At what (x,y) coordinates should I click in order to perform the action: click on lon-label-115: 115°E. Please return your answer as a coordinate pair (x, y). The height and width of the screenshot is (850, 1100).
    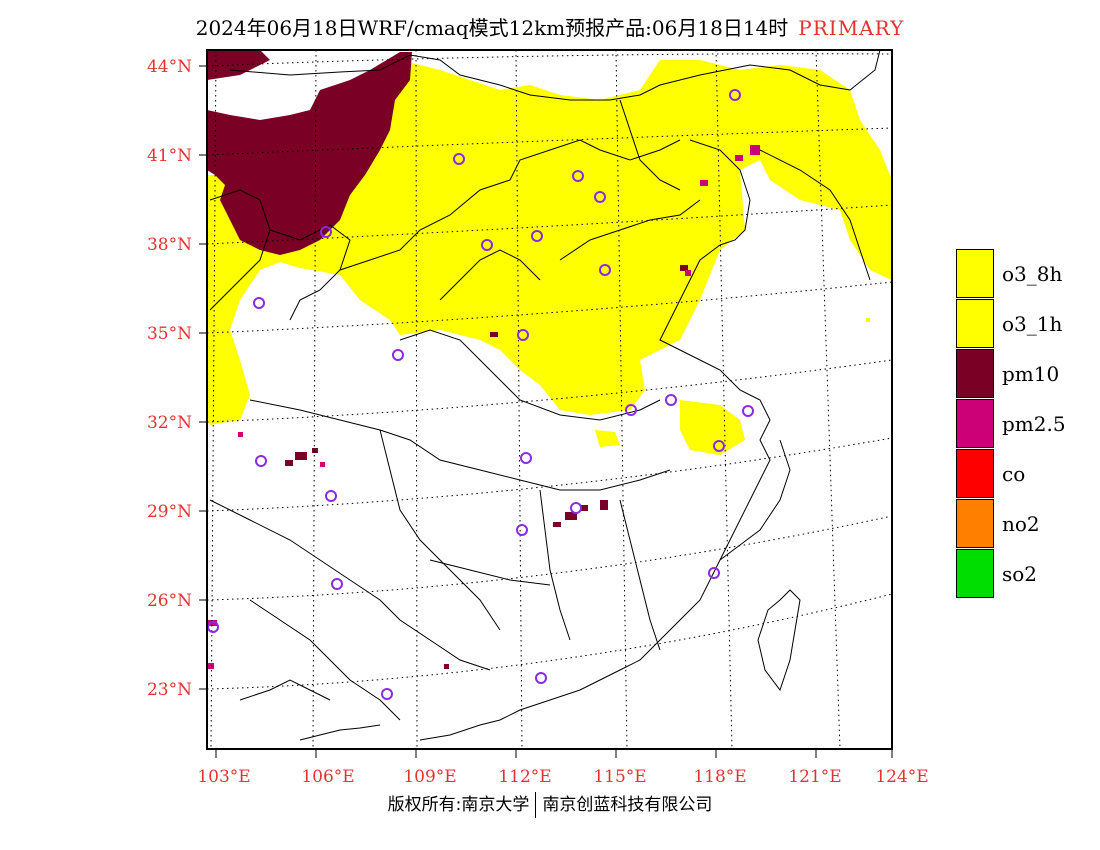
    Looking at the image, I should click on (619, 777).